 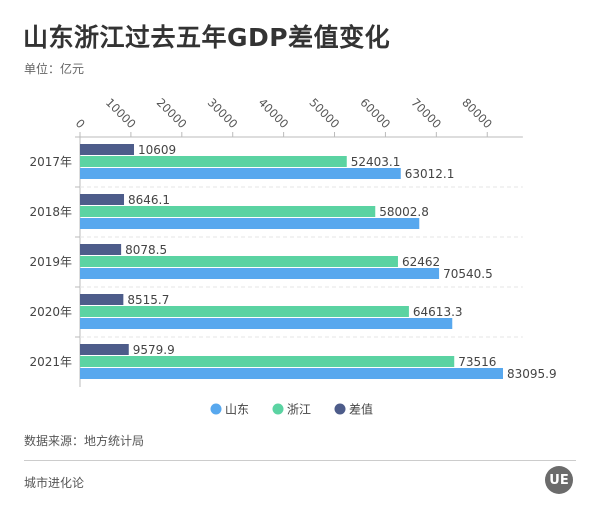 What do you see at coordinates (274, 113) in the screenshot?
I see `x-tick-label: 40000` at bounding box center [274, 113].